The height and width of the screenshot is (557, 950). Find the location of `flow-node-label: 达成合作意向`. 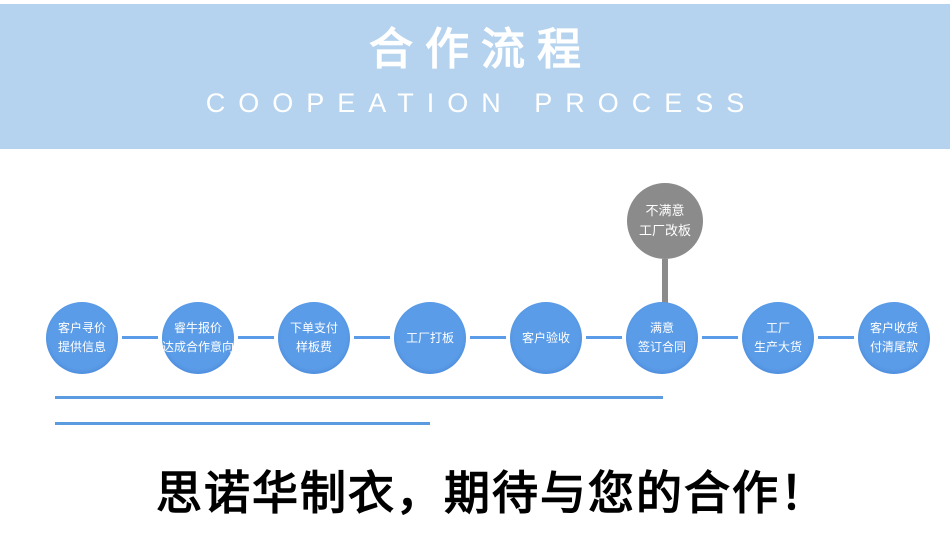

flow-node-label: 达成合作意向 is located at coordinates (198, 347).